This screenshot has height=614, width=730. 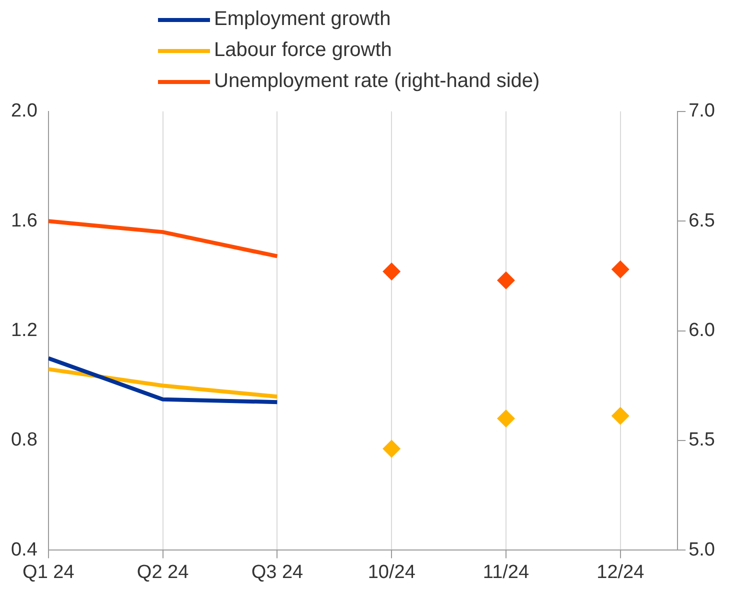 What do you see at coordinates (702, 221) in the screenshot?
I see `y2-tick-label: 6.5` at bounding box center [702, 221].